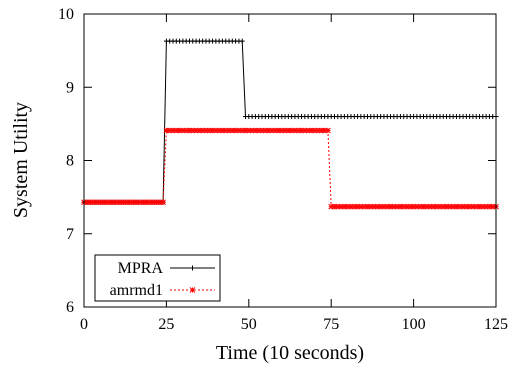  Describe the element at coordinates (136, 290) in the screenshot. I see `legend-label: amrmd1` at that location.